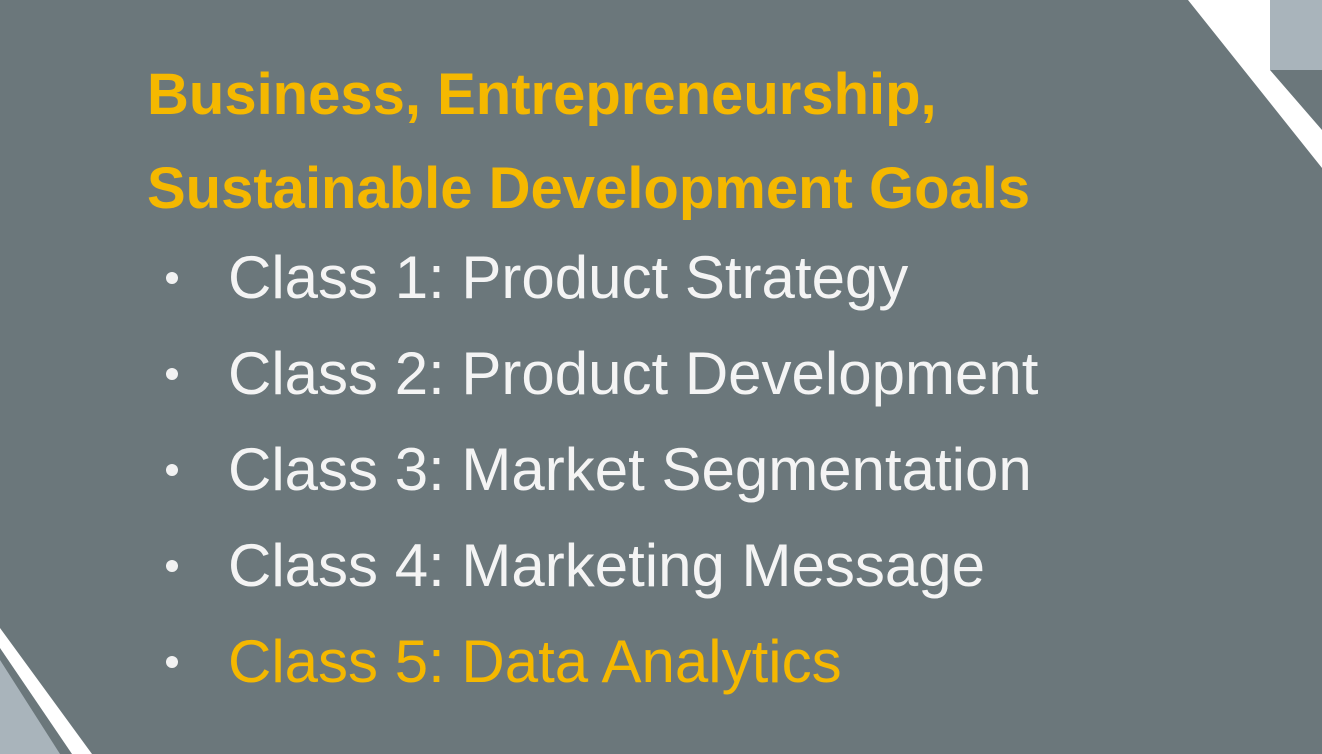  Describe the element at coordinates (606, 565) in the screenshot. I see `class-label: Class 4: Marketing Message` at that location.